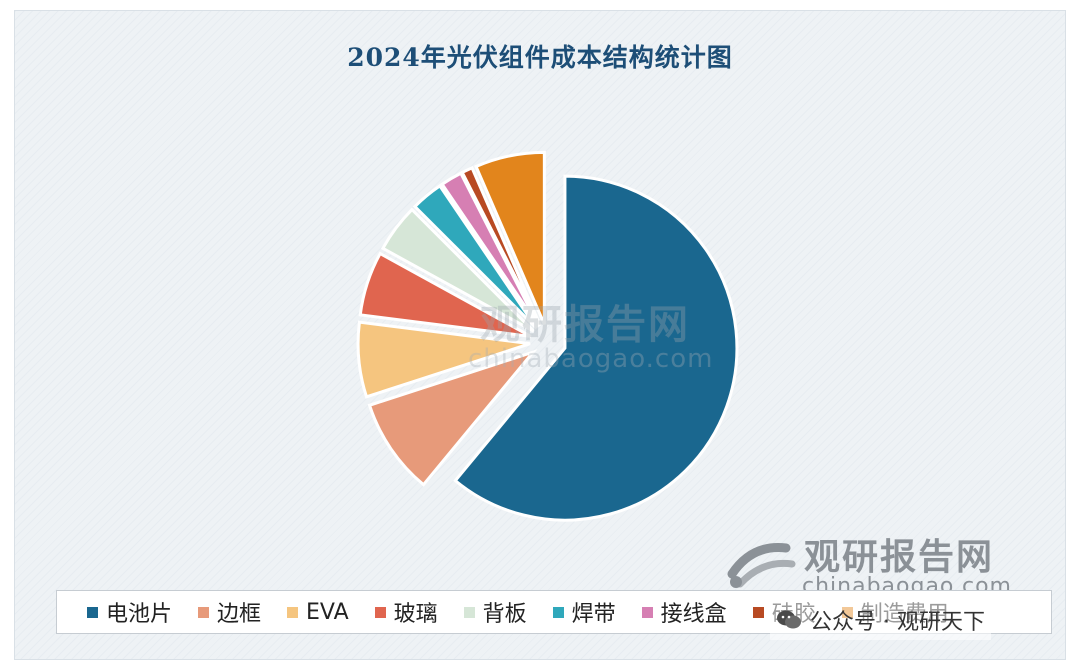 This screenshot has height=669, width=1080. I want to click on legend-item: 玻璃, so click(406, 612).